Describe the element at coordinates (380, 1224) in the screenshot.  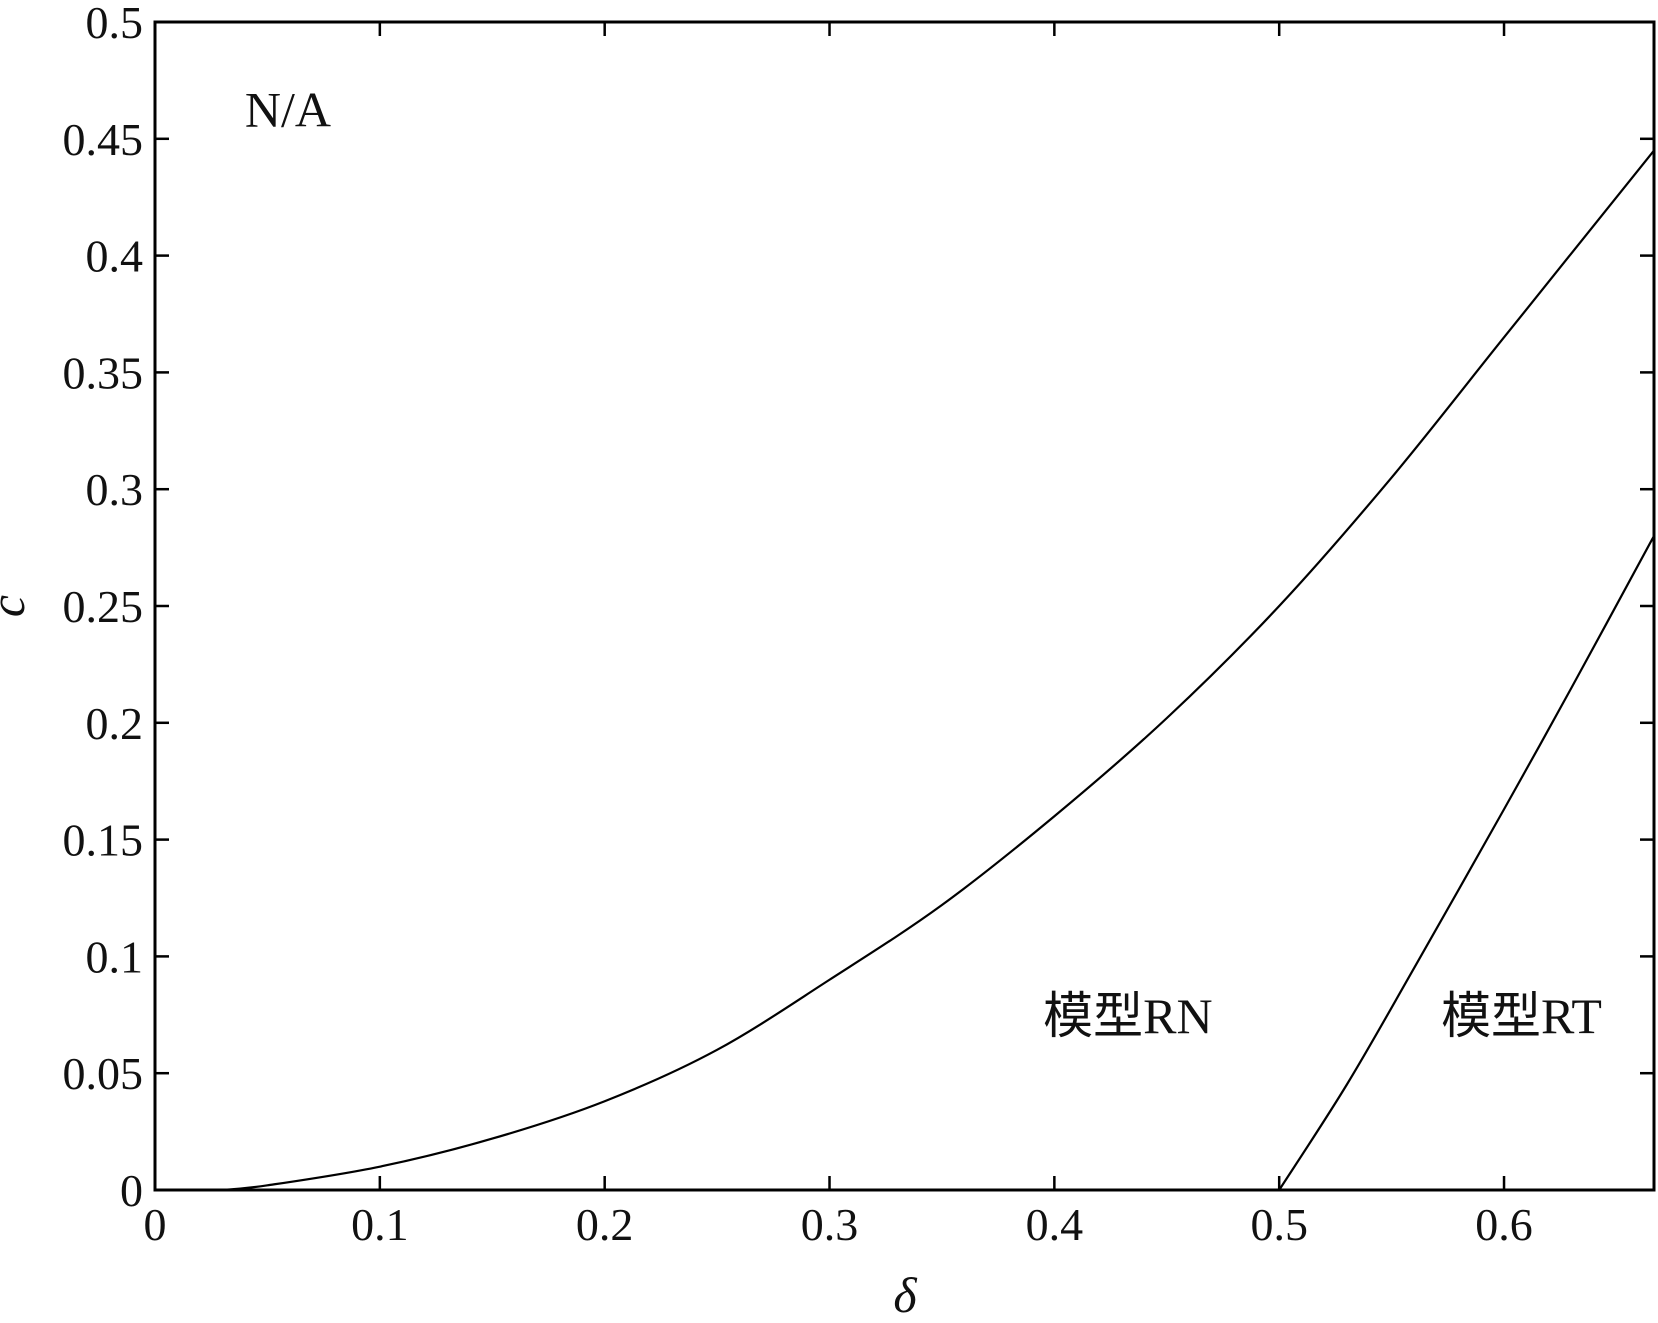
I see `x-tick-label: 0.1` at that location.